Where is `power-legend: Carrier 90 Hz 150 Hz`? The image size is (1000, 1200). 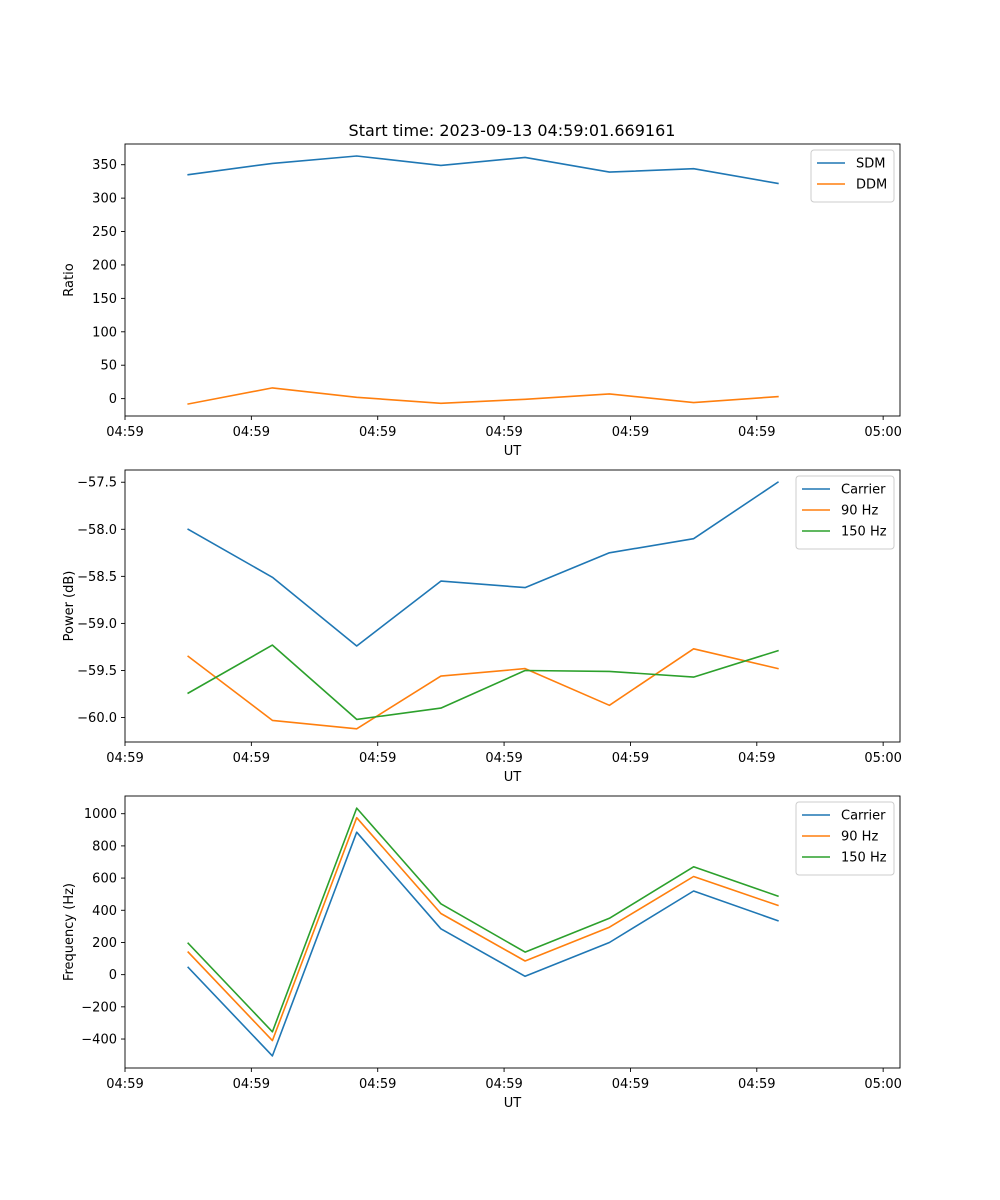 power-legend: Carrier 90 Hz 150 Hz is located at coordinates (845, 512).